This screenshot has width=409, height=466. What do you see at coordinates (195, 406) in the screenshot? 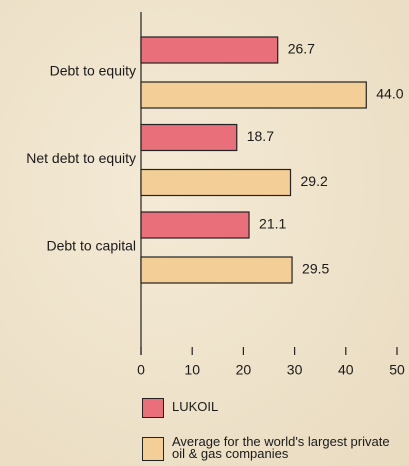
I see `legend-label: LUKOIL` at bounding box center [195, 406].